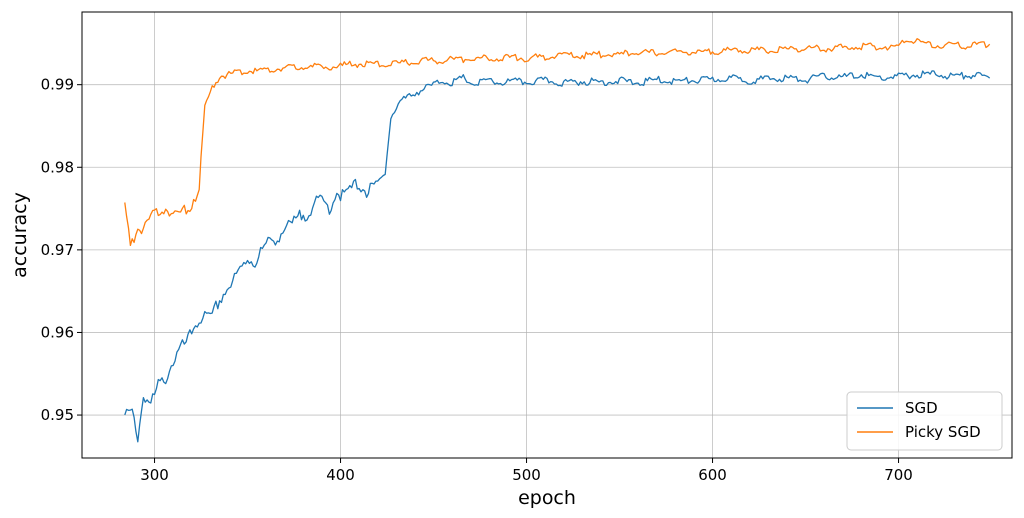  I want to click on x-tick-label: 400, so click(340, 475).